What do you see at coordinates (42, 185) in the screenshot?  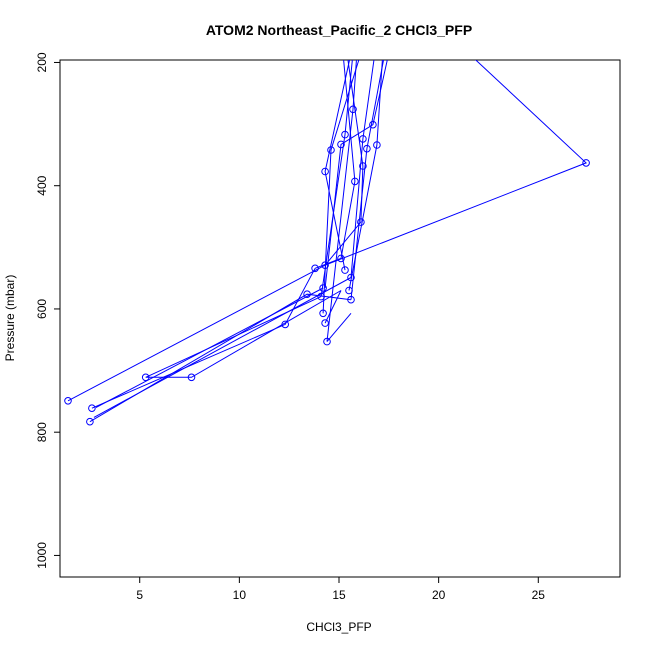 I see `y-tick-label: 400` at bounding box center [42, 185].